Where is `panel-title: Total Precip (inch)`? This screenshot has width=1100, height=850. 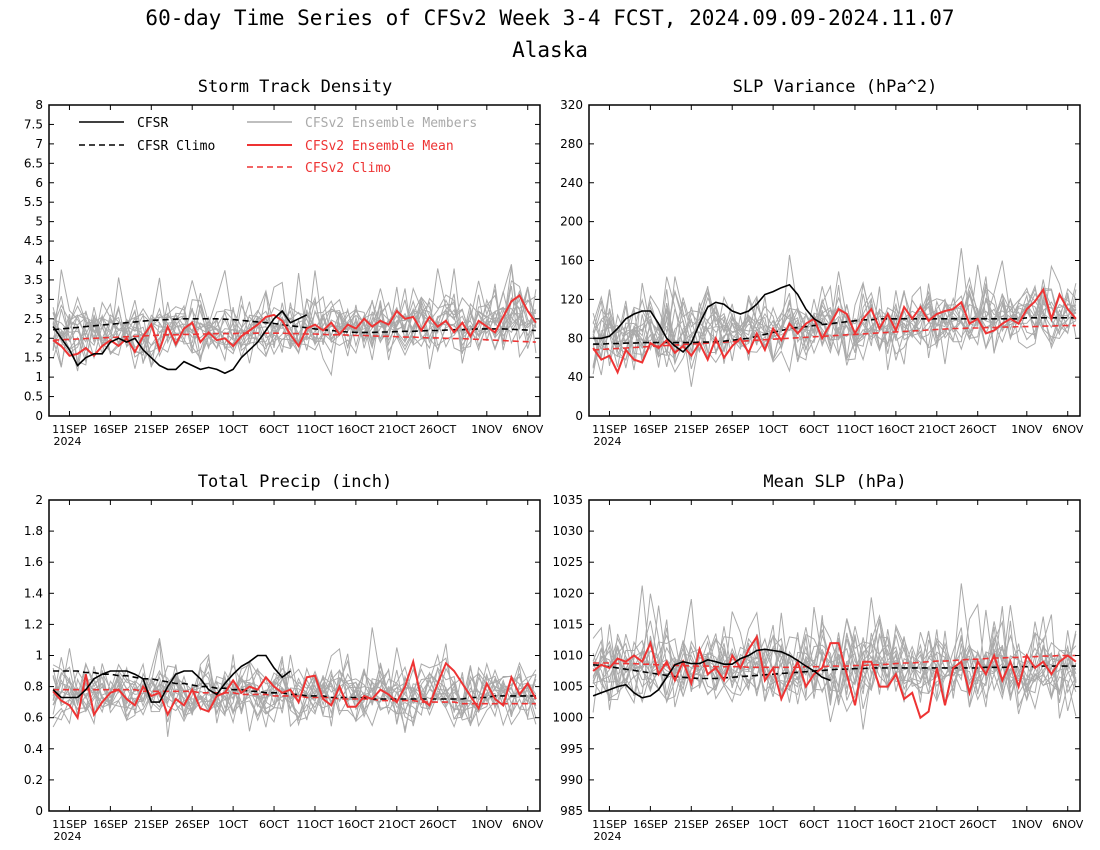
panel-title: Total Precip (inch) is located at coordinates (295, 482).